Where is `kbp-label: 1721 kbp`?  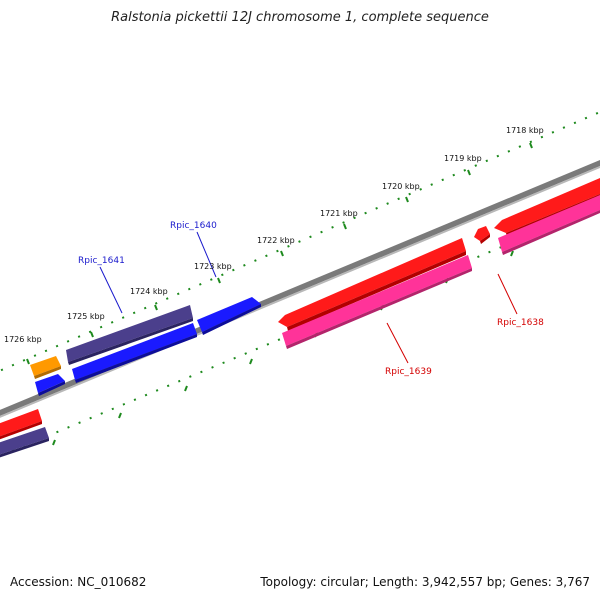
kbp-label: 1721 kbp is located at coordinates (339, 213).